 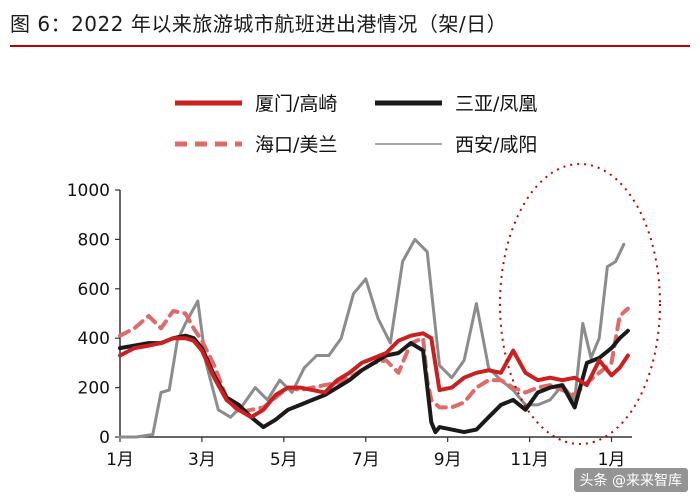 I want to click on legend-label-xiamen: 厦门/高崎, so click(x=296, y=104).